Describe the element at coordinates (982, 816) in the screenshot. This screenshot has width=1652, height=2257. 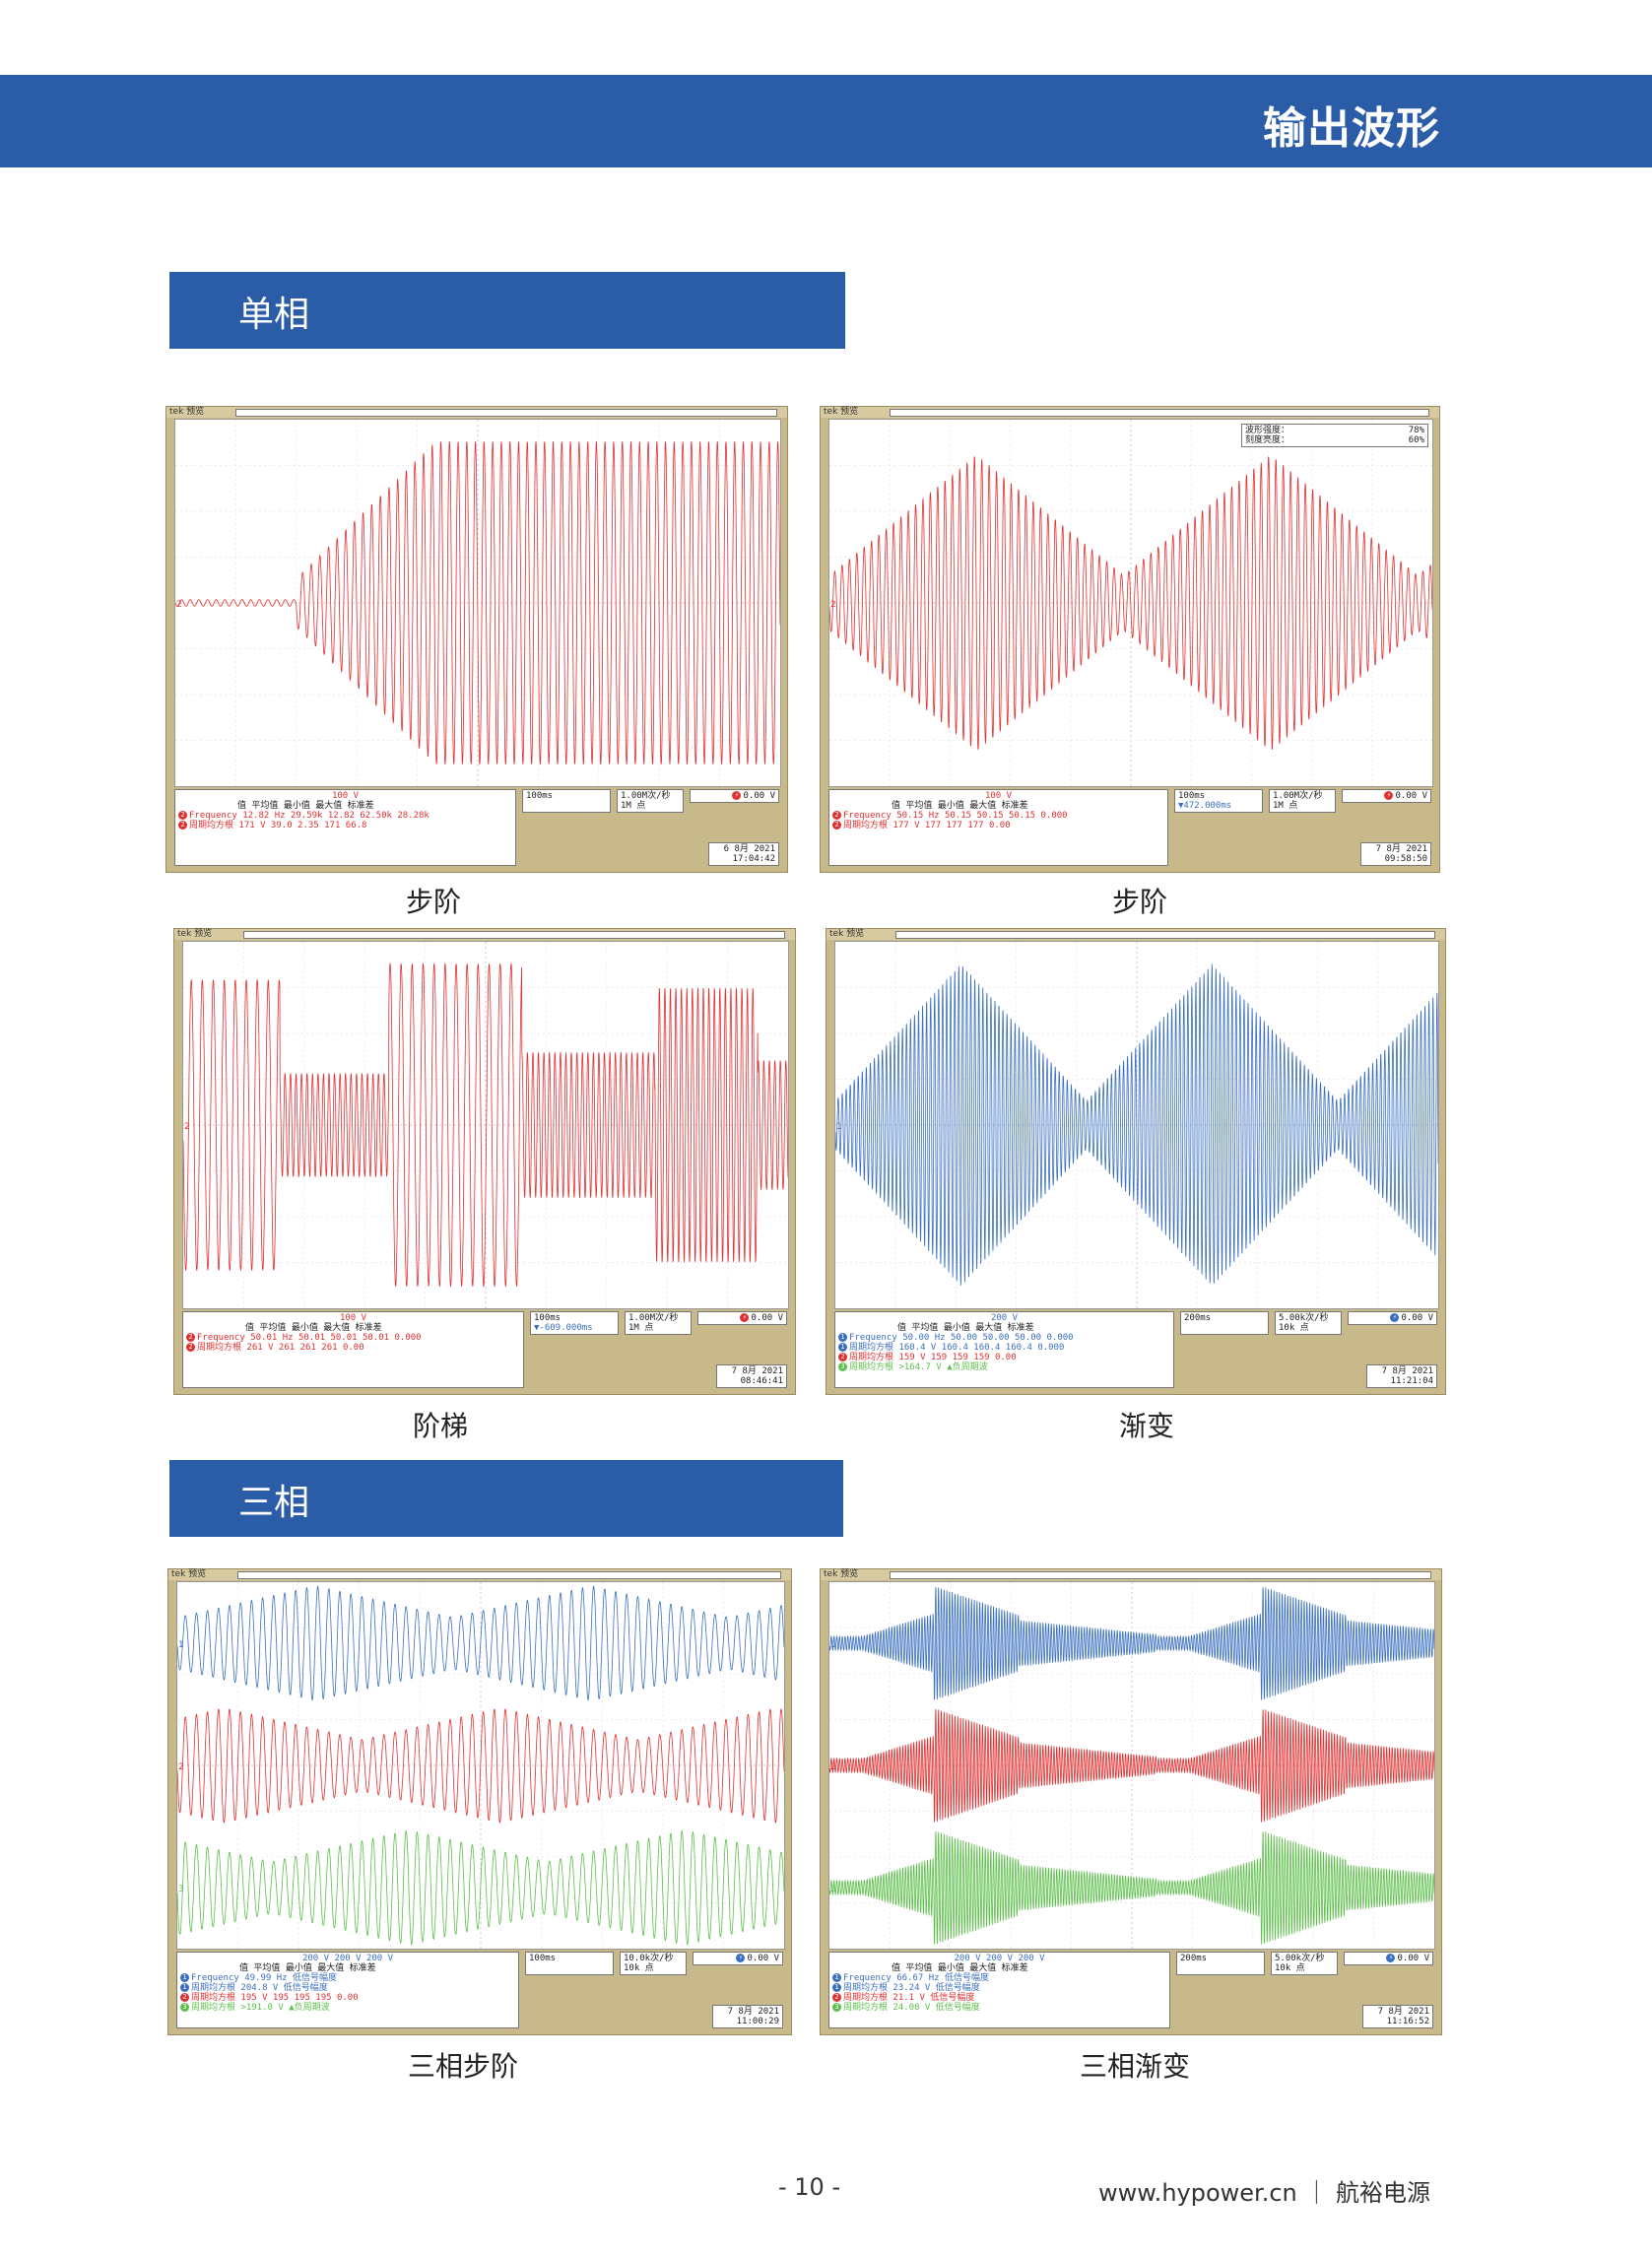
I see `measurement-values: 50.15 Hz 50.15 50.15 50.15 0.000` at that location.